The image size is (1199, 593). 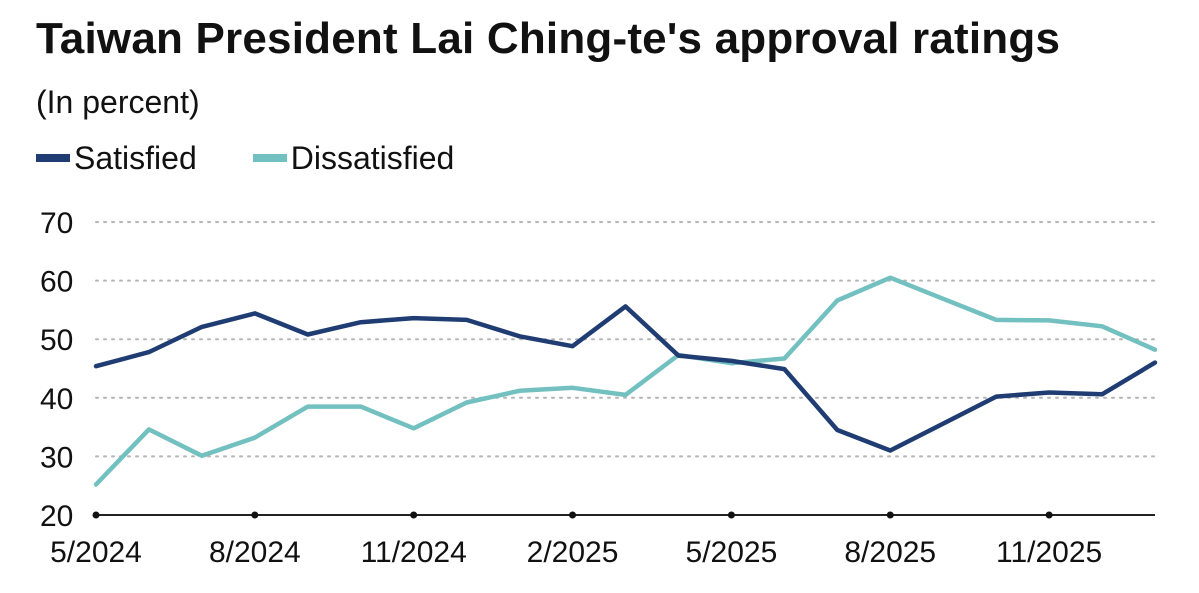 I want to click on y-tick-label-70: 70, so click(x=56, y=223).